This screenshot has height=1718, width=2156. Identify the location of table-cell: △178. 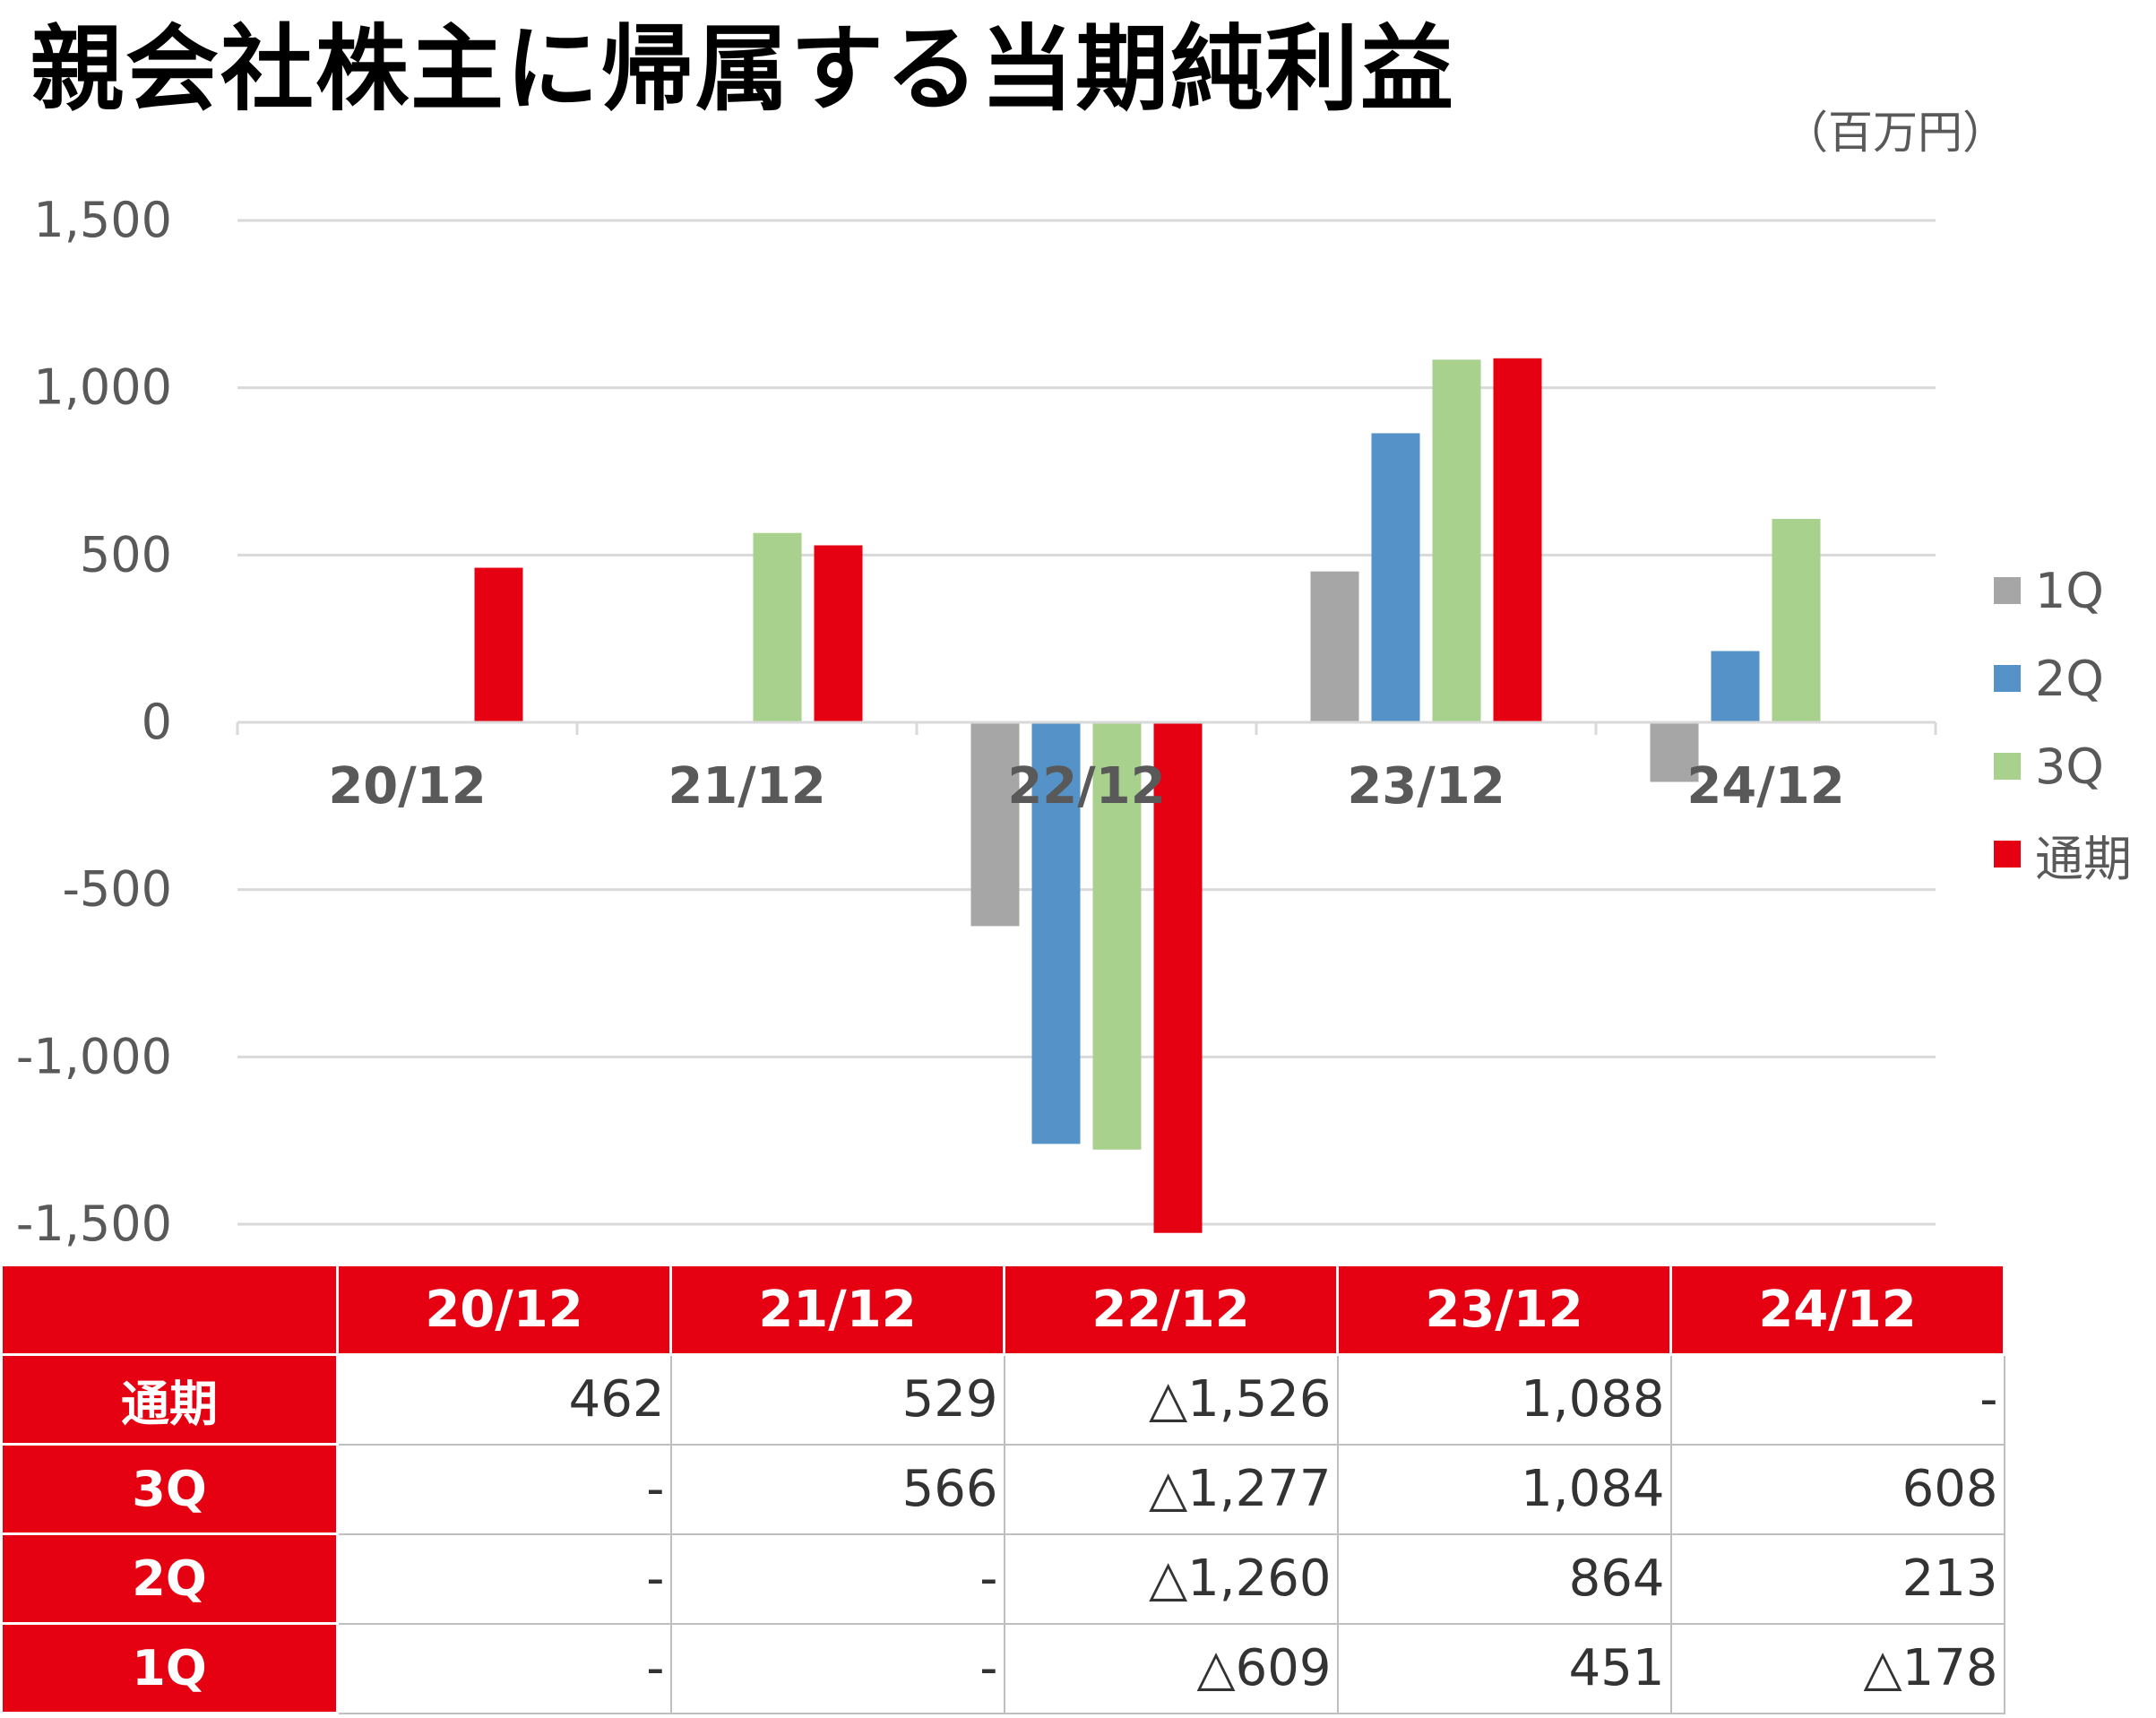
(1837, 1668).